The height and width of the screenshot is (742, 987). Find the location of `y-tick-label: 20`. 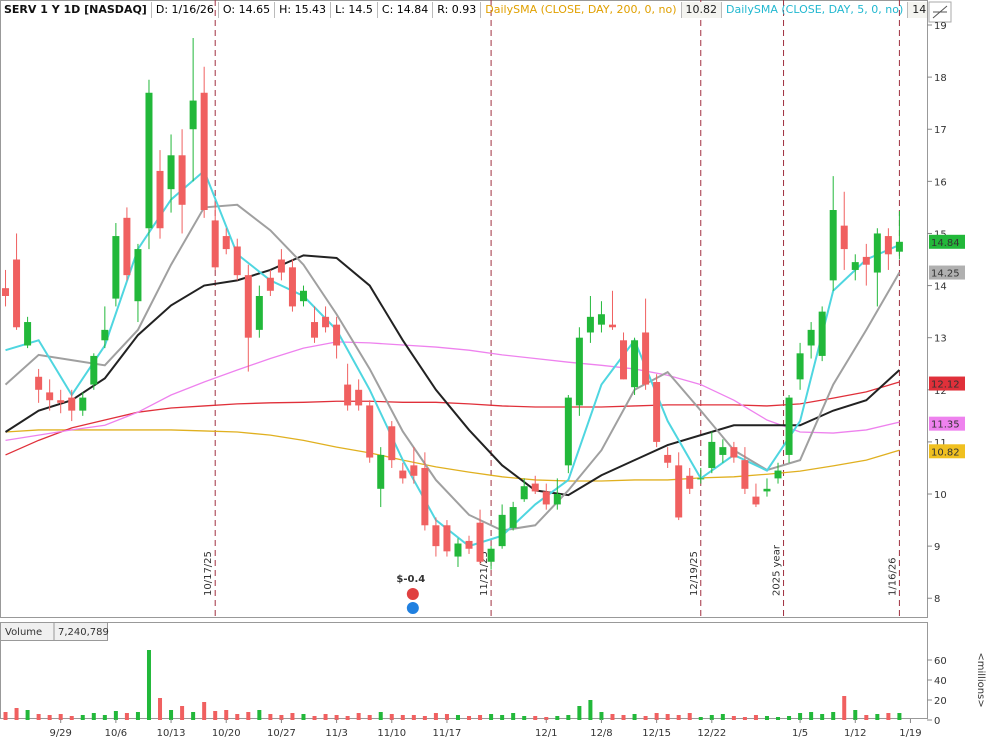

y-tick-label: 20 is located at coordinates (940, 701).